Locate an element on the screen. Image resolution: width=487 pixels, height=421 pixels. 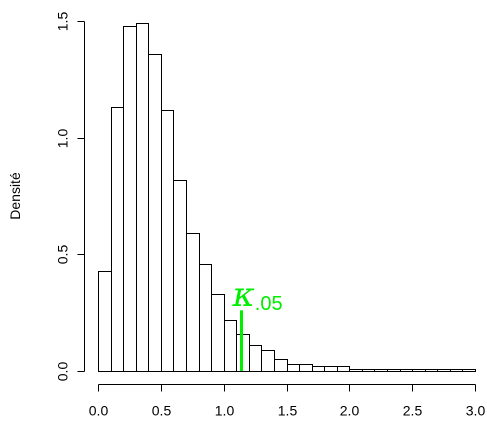
x-tick-label: 2.0 is located at coordinates (350, 411).